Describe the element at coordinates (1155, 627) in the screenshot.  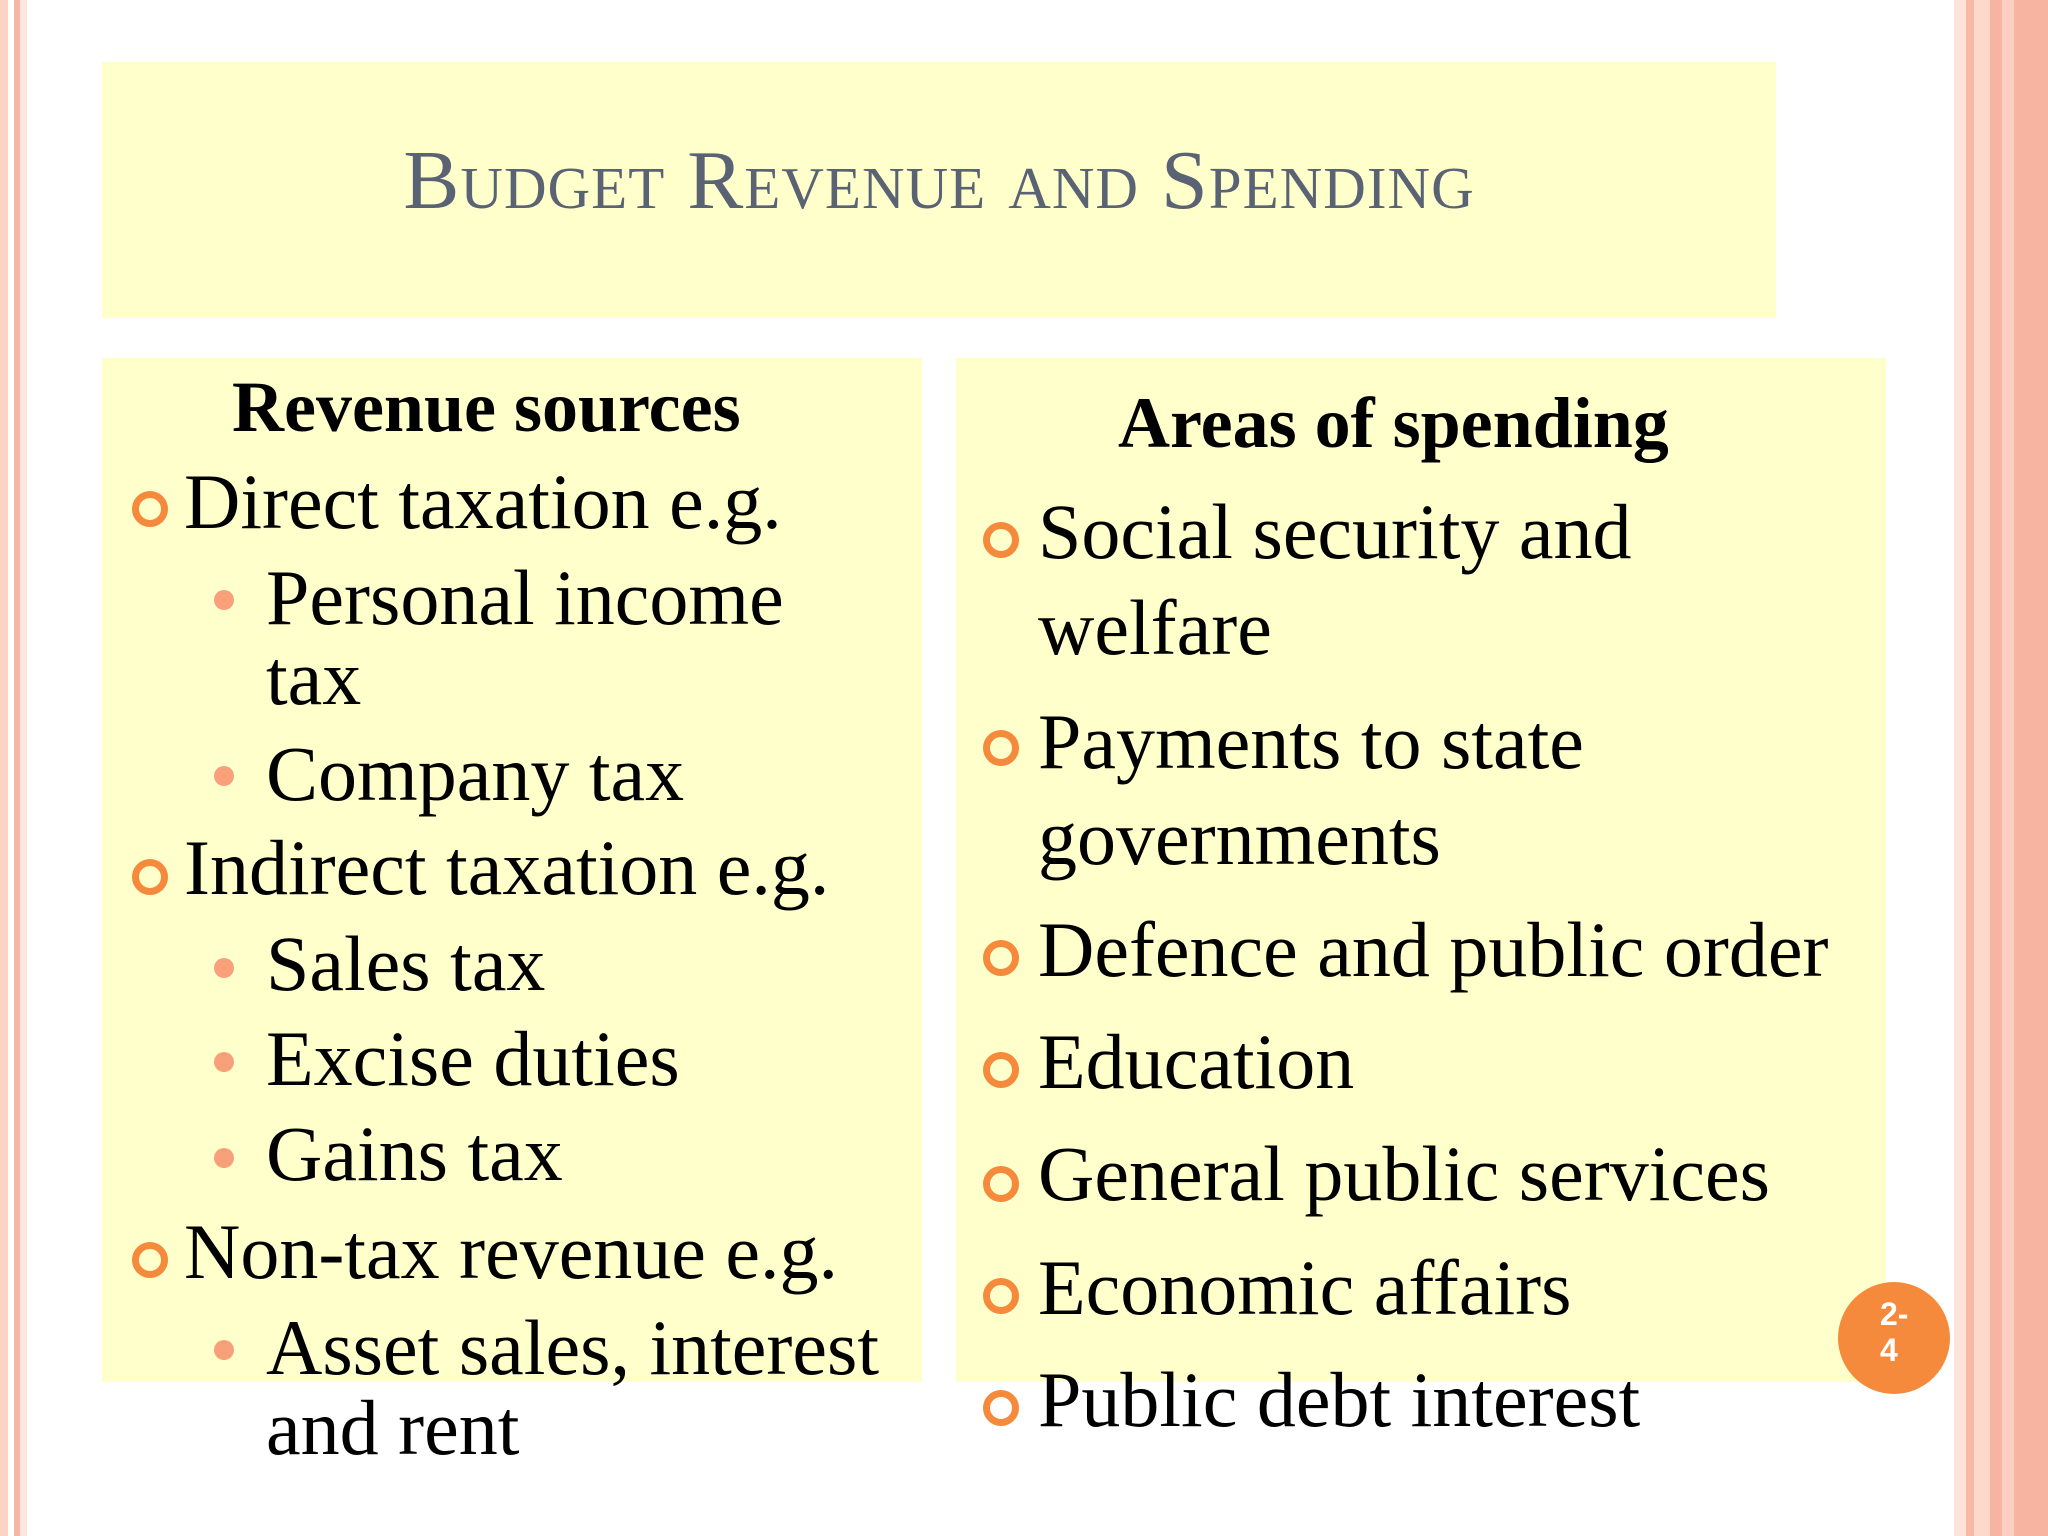
I see `spending-item-social-security-cont: welfare` at that location.